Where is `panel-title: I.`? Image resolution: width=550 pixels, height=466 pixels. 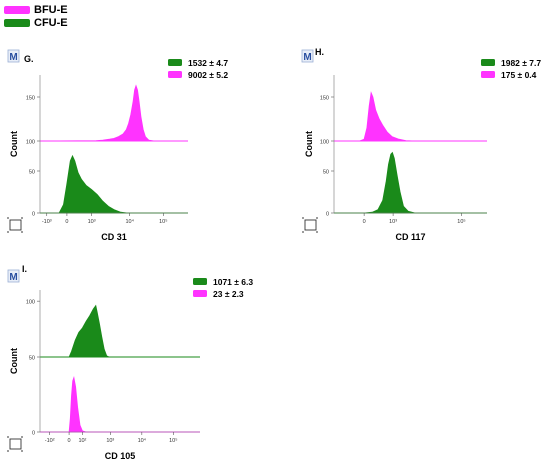 panel-title: I. is located at coordinates (24, 269).